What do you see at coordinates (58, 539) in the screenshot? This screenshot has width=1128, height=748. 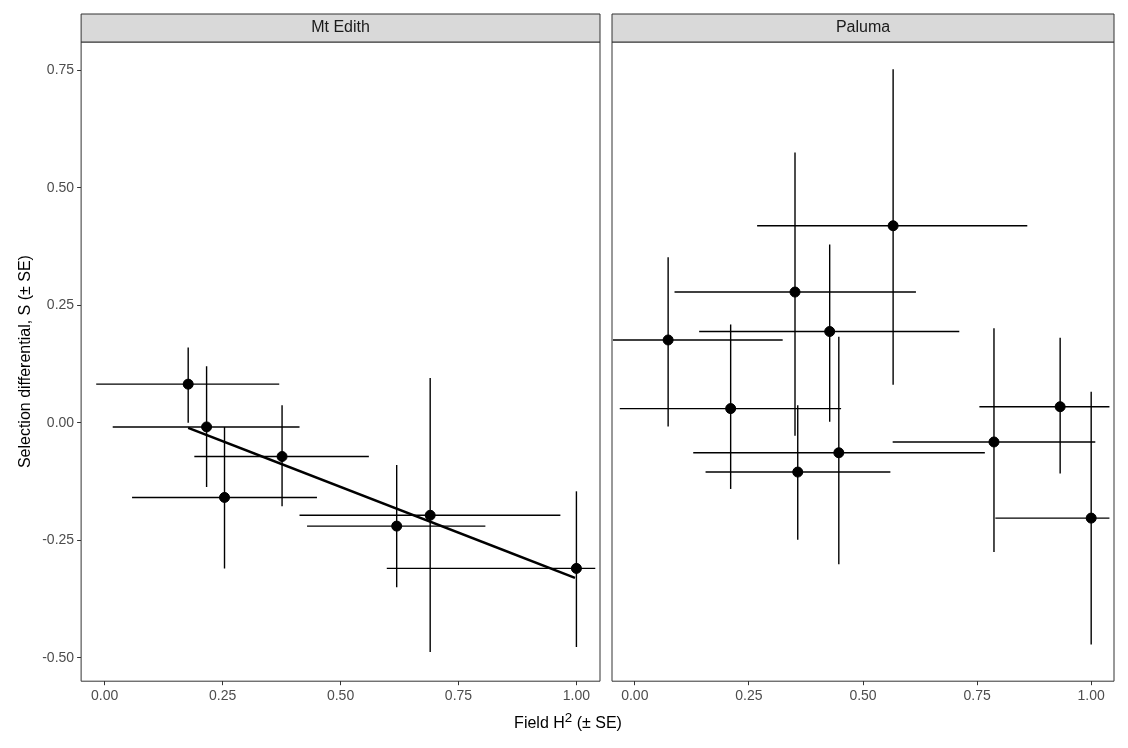 I see `y-tick-label: -0.25` at bounding box center [58, 539].